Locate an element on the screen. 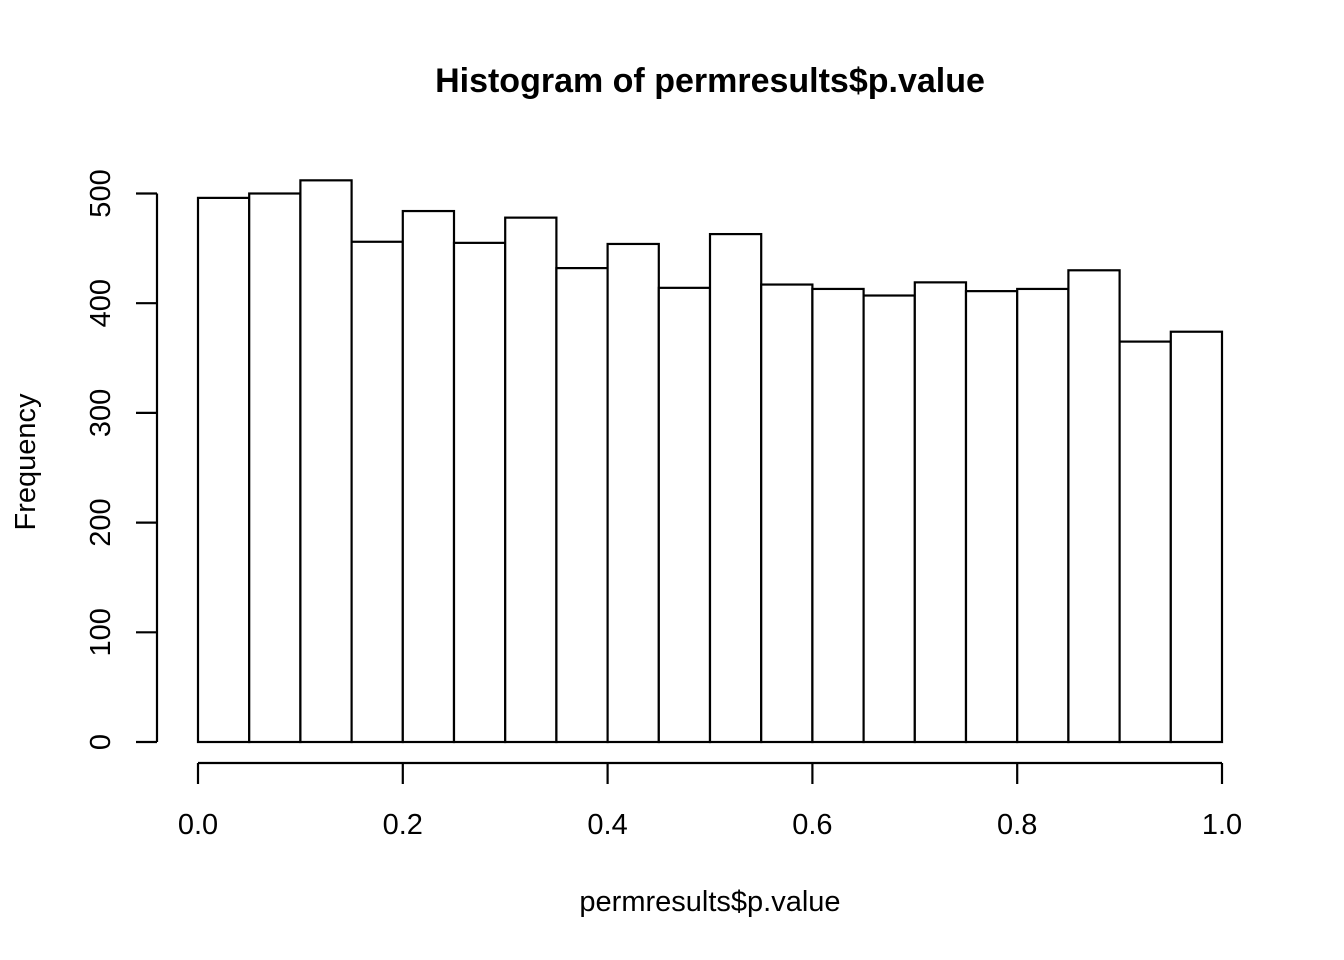  x-tick-label: 0.6 is located at coordinates (812, 825).